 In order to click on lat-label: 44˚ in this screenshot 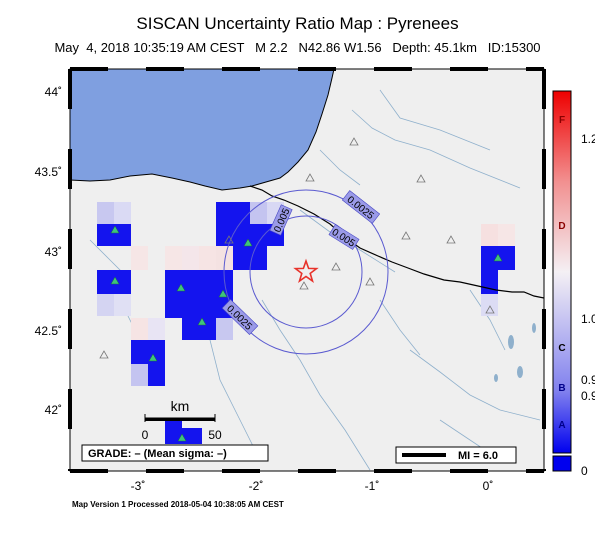, I will do `click(53, 92)`.